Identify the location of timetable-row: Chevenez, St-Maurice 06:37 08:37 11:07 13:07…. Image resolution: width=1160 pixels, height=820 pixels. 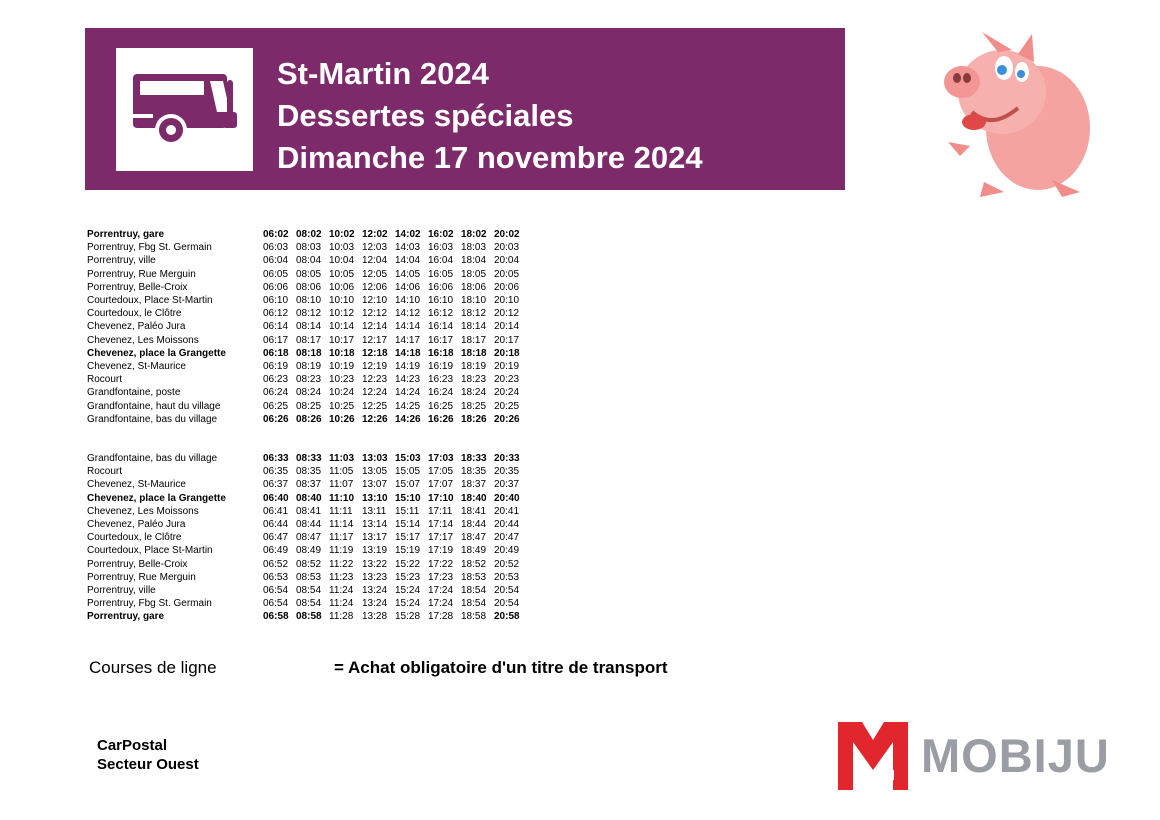
(307, 484).